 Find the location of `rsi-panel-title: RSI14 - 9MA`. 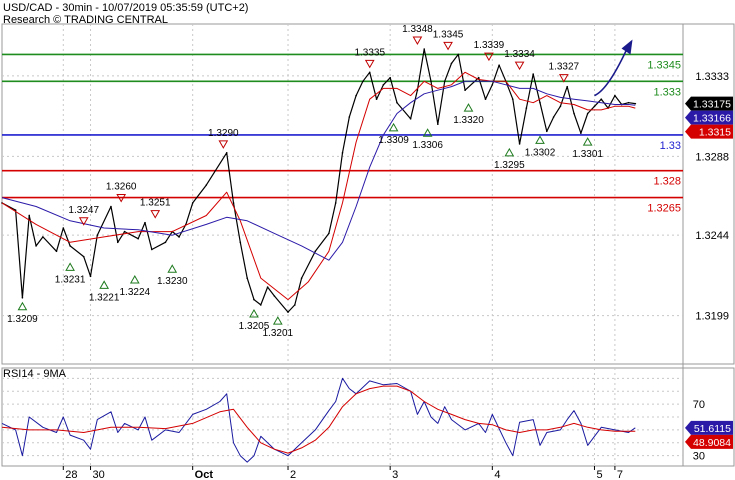

rsi-panel-title: RSI14 - 9MA is located at coordinates (35, 374).